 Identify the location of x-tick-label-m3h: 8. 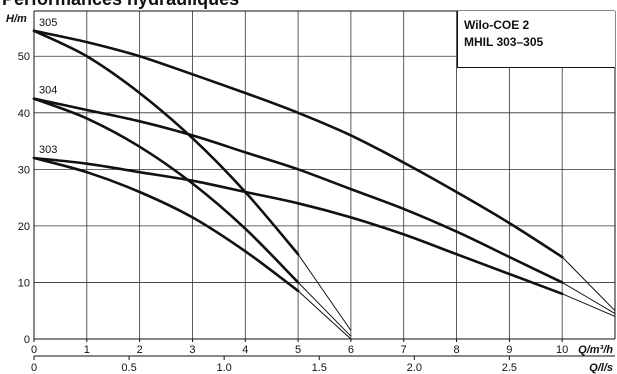
(456, 350).